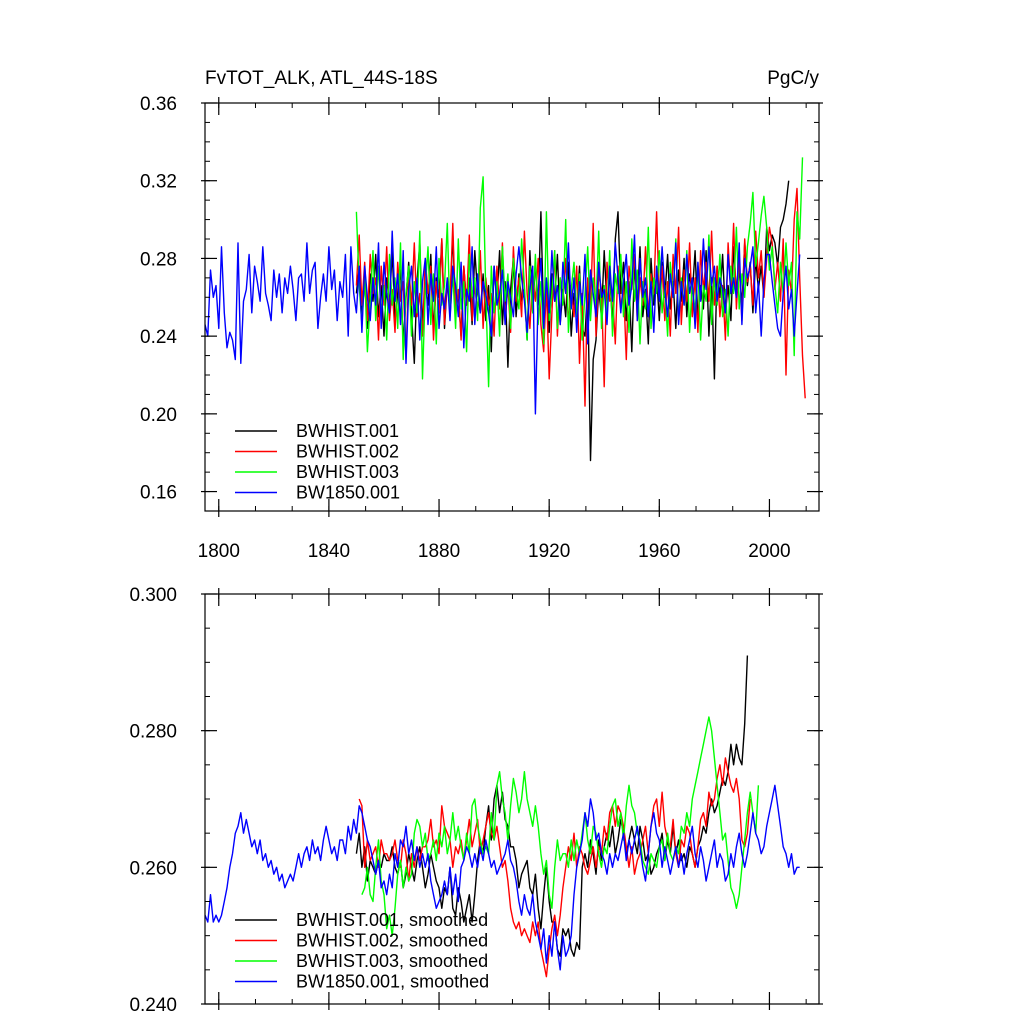 The height and width of the screenshot is (1024, 1024). Describe the element at coordinates (158, 493) in the screenshot. I see `y-tick-label: 0.16` at that location.